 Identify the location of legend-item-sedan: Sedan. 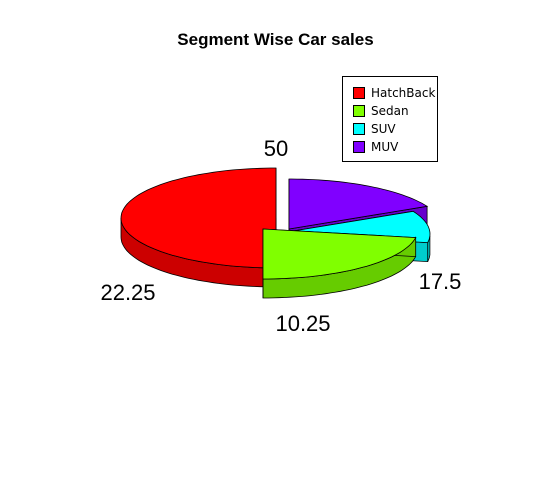
(381, 111).